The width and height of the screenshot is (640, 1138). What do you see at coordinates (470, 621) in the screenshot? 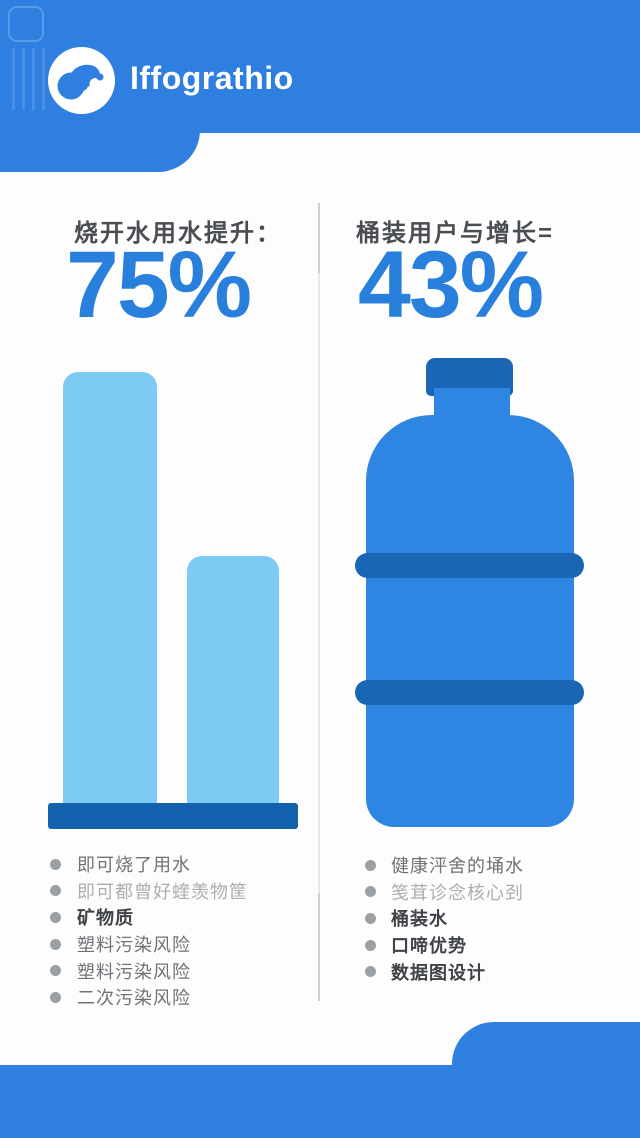
I see `bottle-body` at bounding box center [470, 621].